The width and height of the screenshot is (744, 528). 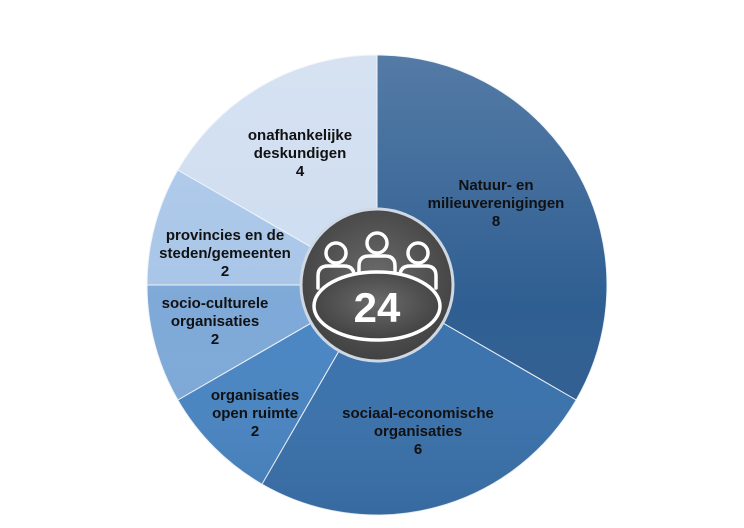 What do you see at coordinates (496, 221) in the screenshot?
I see `slice-value: 8` at bounding box center [496, 221].